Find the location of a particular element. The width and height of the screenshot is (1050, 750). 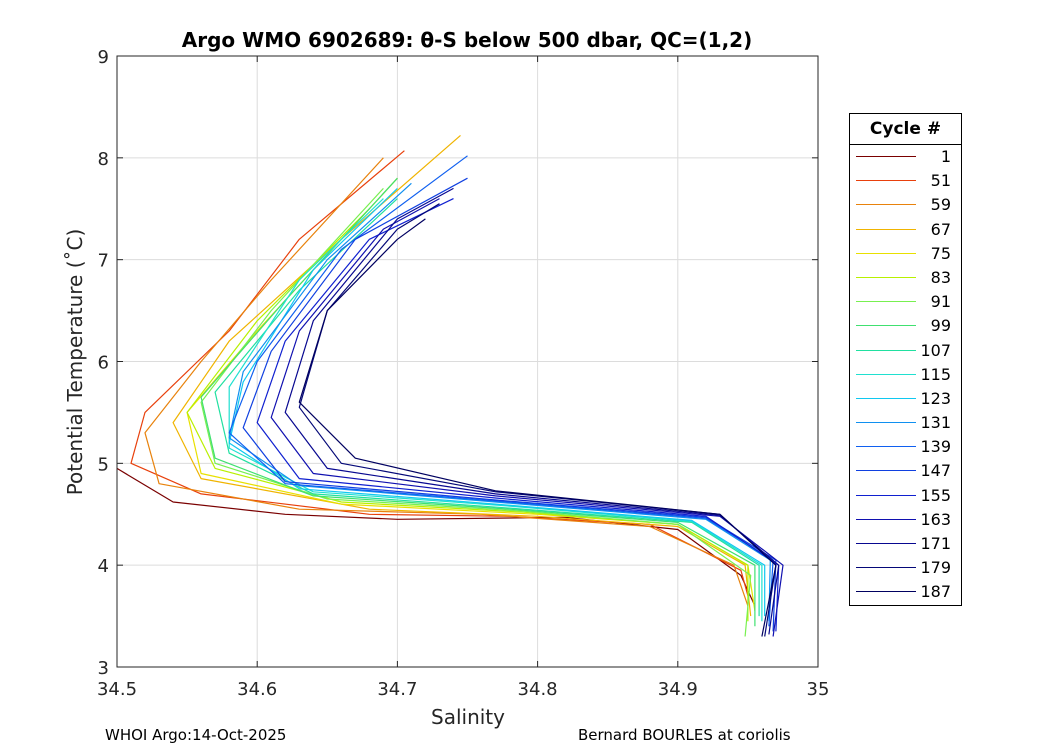

legend-entry: 123 is located at coordinates (905, 399).